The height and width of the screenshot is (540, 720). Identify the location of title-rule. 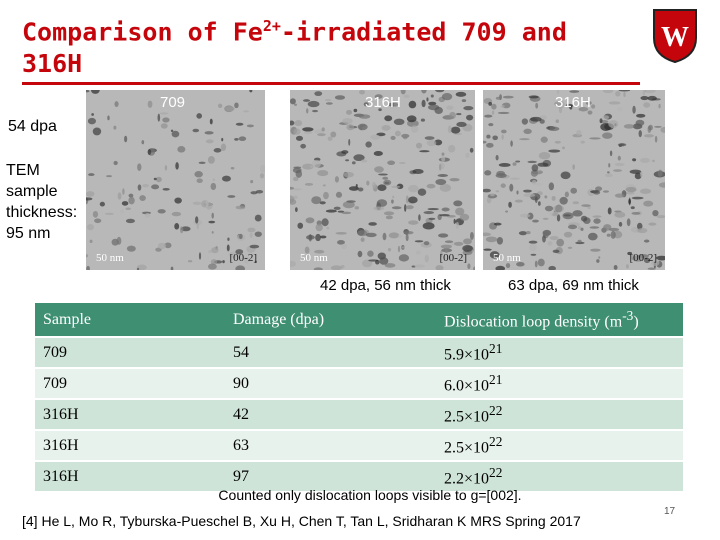
(331, 83).